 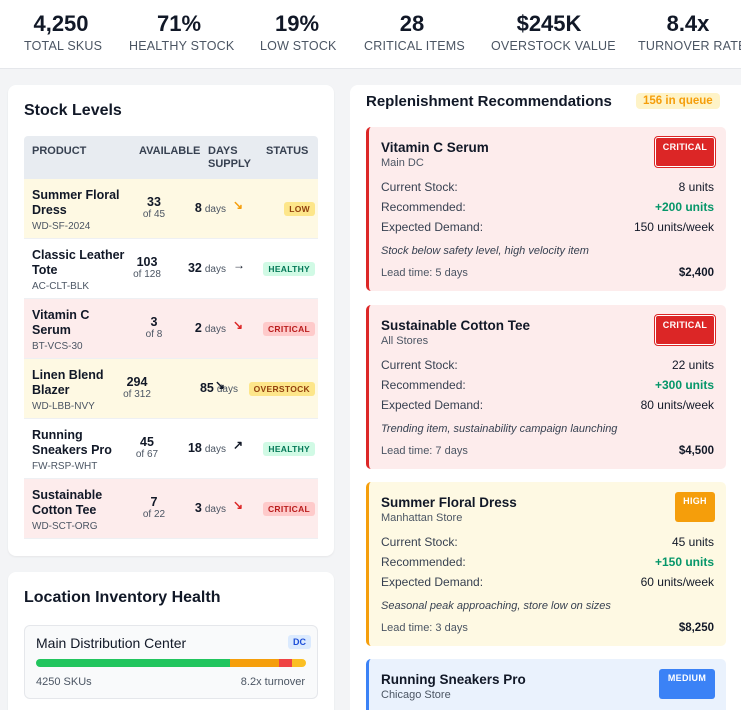 What do you see at coordinates (154, 334) in the screenshot?
I see `available-capacity: of 8` at bounding box center [154, 334].